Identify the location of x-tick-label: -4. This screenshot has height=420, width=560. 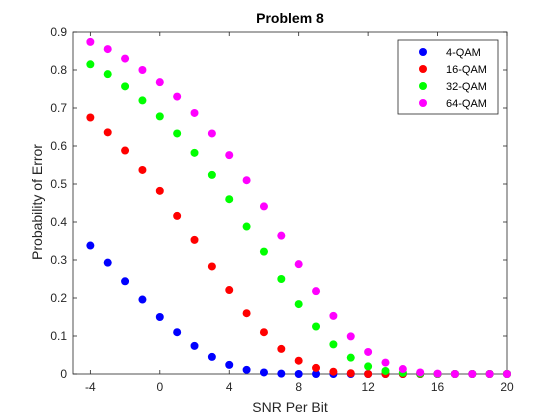
(90, 387).